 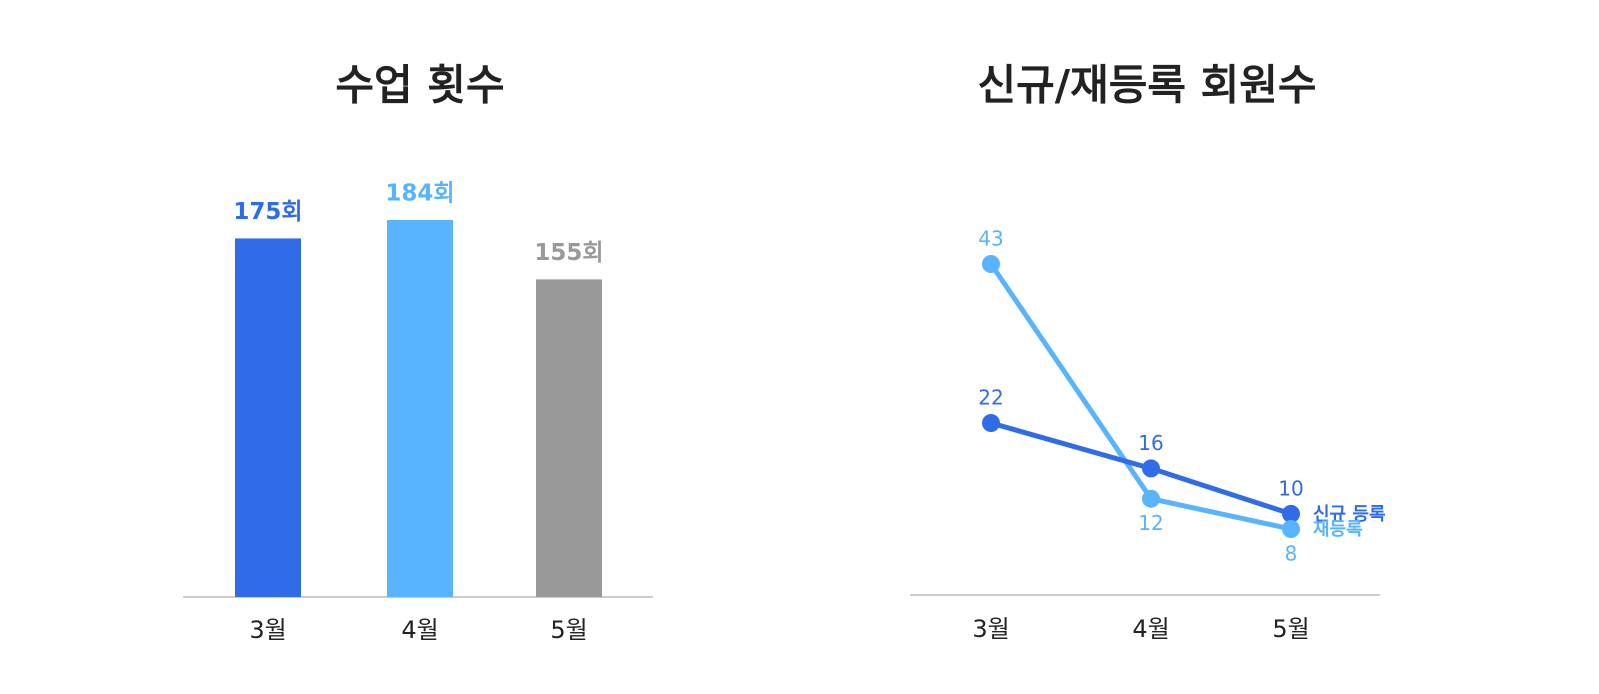 What do you see at coordinates (419, 85) in the screenshot?
I see `chart-title: 수업 횟수` at bounding box center [419, 85].